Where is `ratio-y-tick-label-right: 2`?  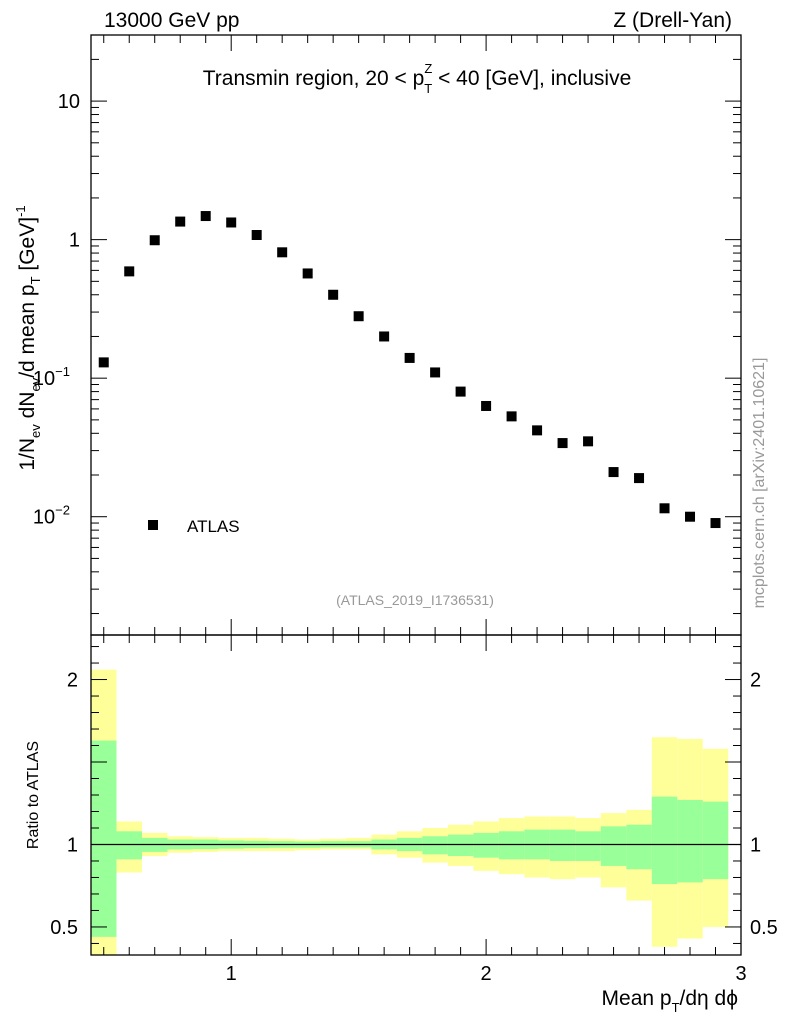
ratio-y-tick-label-right: 2 is located at coordinates (755, 681).